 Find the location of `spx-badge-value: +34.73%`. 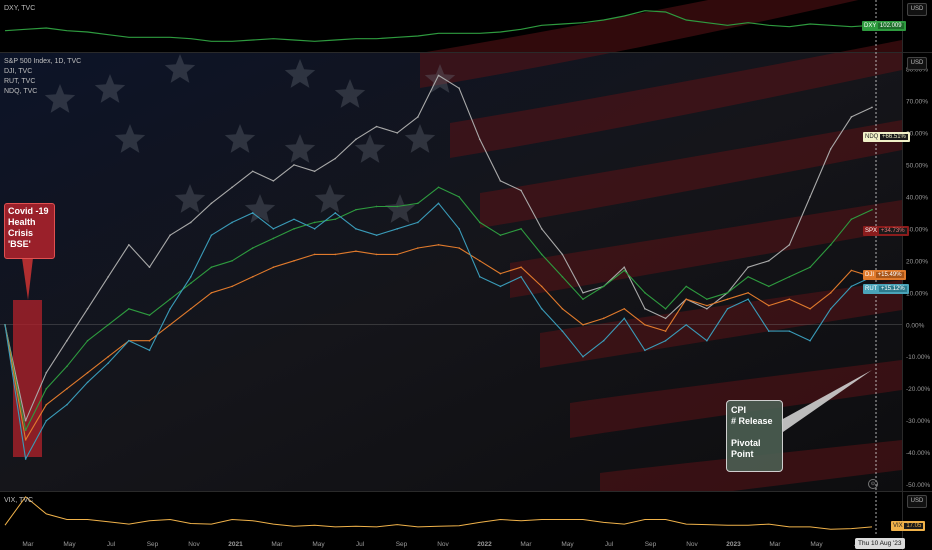

spx-badge-value: +34.73% is located at coordinates (892, 231).